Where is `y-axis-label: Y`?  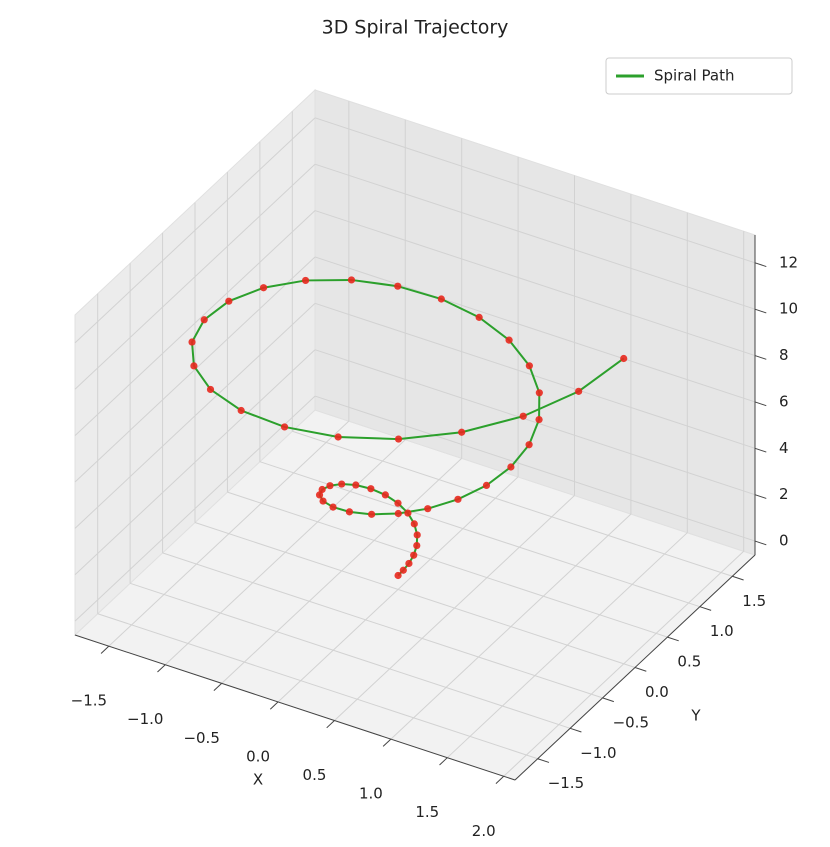 y-axis-label: Y is located at coordinates (695, 716).